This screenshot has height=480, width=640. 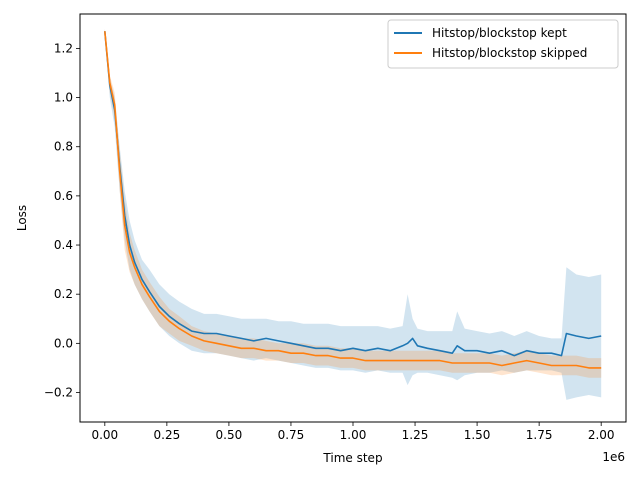 What do you see at coordinates (291, 435) in the screenshot?
I see `x-tick-label: 0.75` at bounding box center [291, 435].